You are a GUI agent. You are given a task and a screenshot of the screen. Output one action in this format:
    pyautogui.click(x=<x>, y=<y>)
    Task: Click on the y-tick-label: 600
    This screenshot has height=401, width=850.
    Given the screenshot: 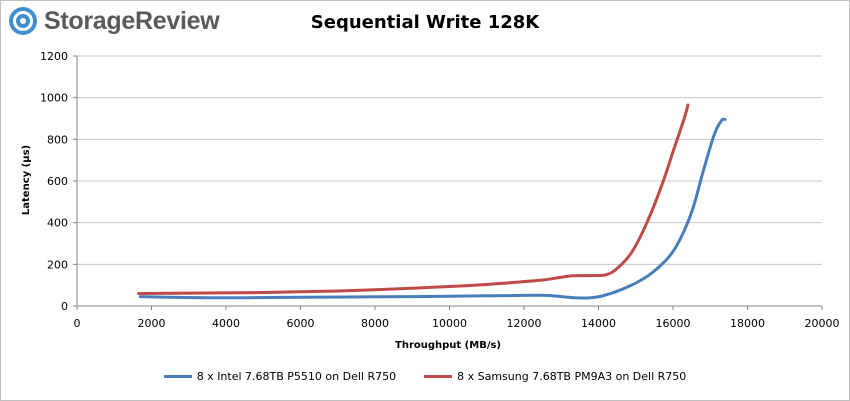 What is the action you would take?
    pyautogui.click(x=57, y=181)
    